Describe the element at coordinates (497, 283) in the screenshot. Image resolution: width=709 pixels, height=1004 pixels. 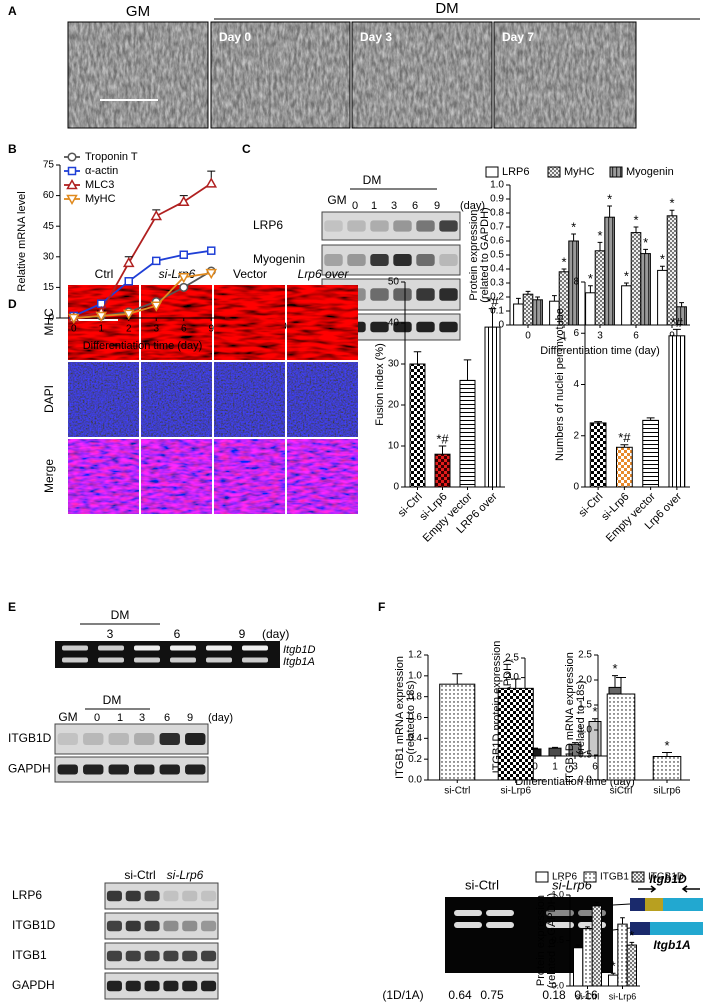
I see `y-tick-label: 0.3` at that location.